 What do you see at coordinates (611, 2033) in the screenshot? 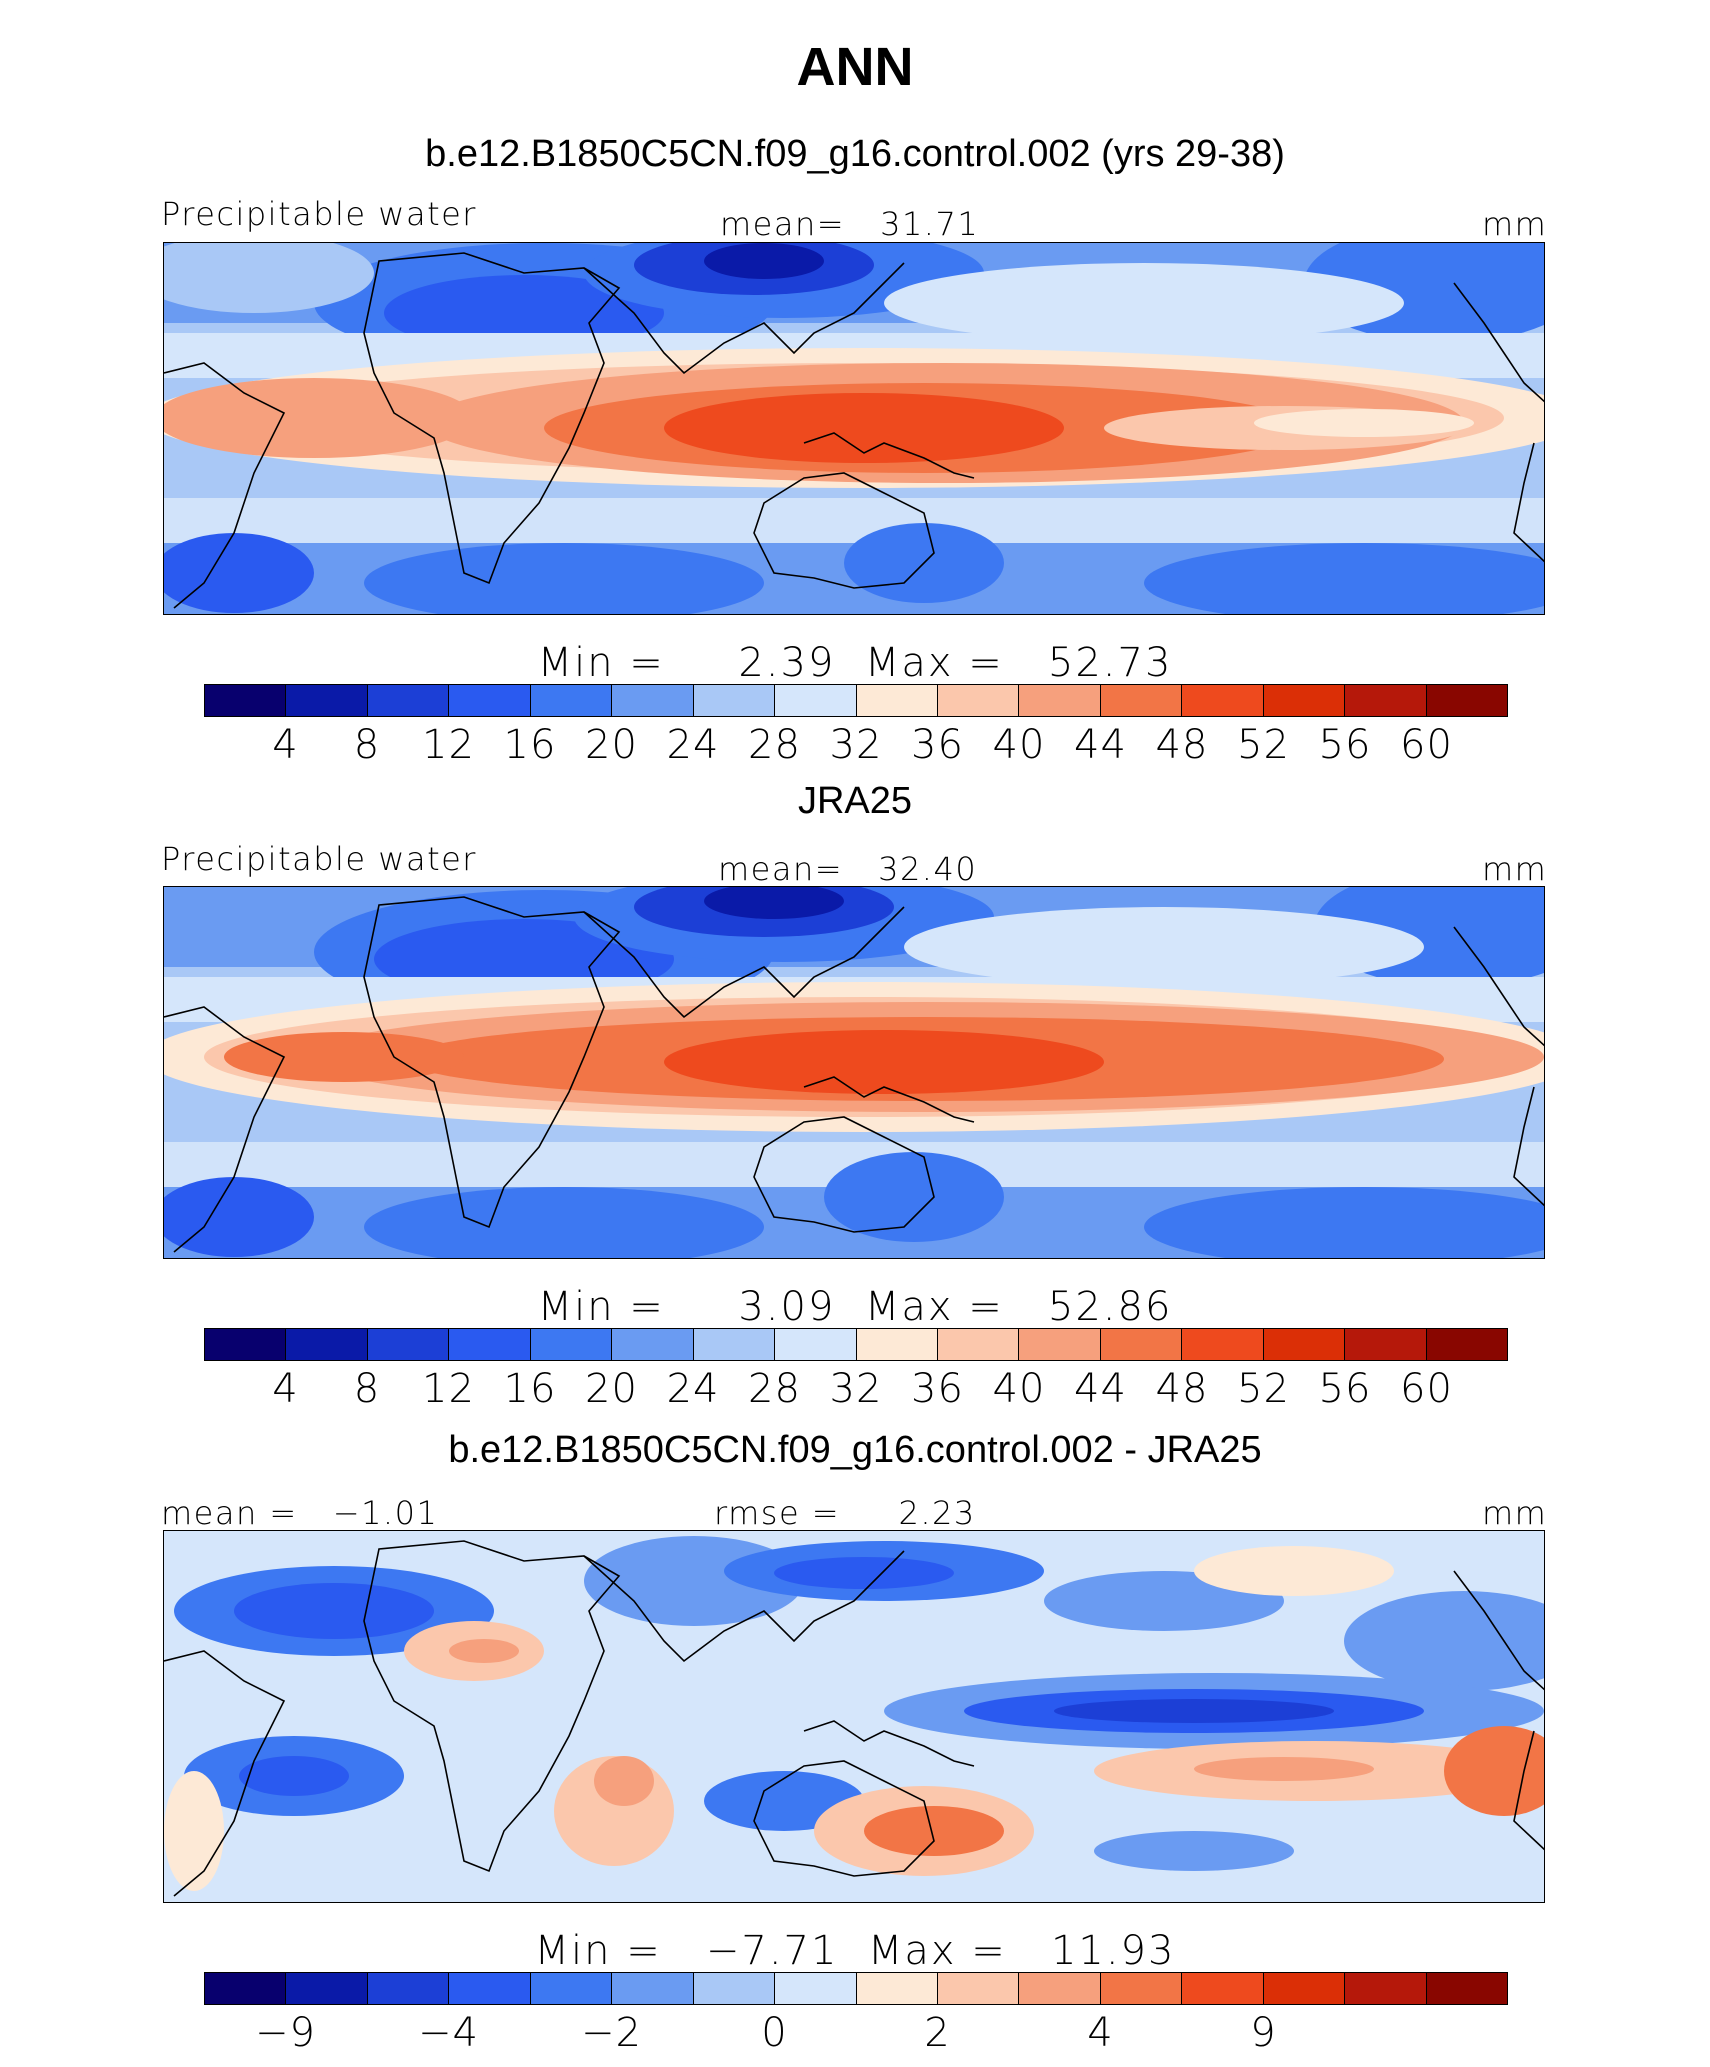
I see `colorbar-tick-label: −2` at bounding box center [611, 2033].